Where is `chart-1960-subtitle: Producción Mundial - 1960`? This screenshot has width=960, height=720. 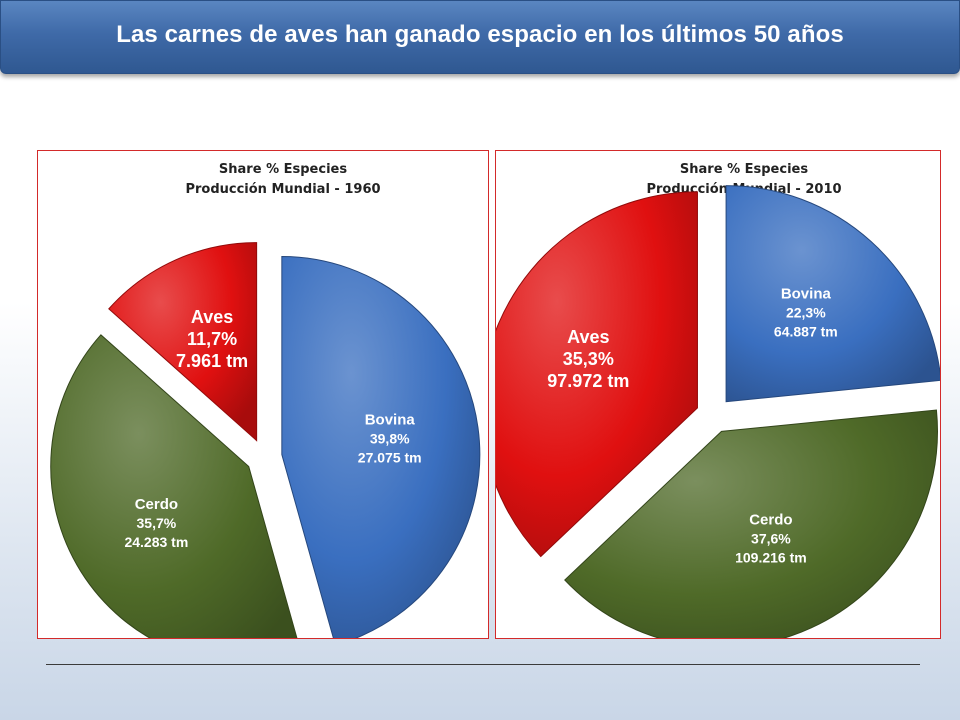 chart-1960-subtitle: Producción Mundial - 1960 is located at coordinates (282, 189).